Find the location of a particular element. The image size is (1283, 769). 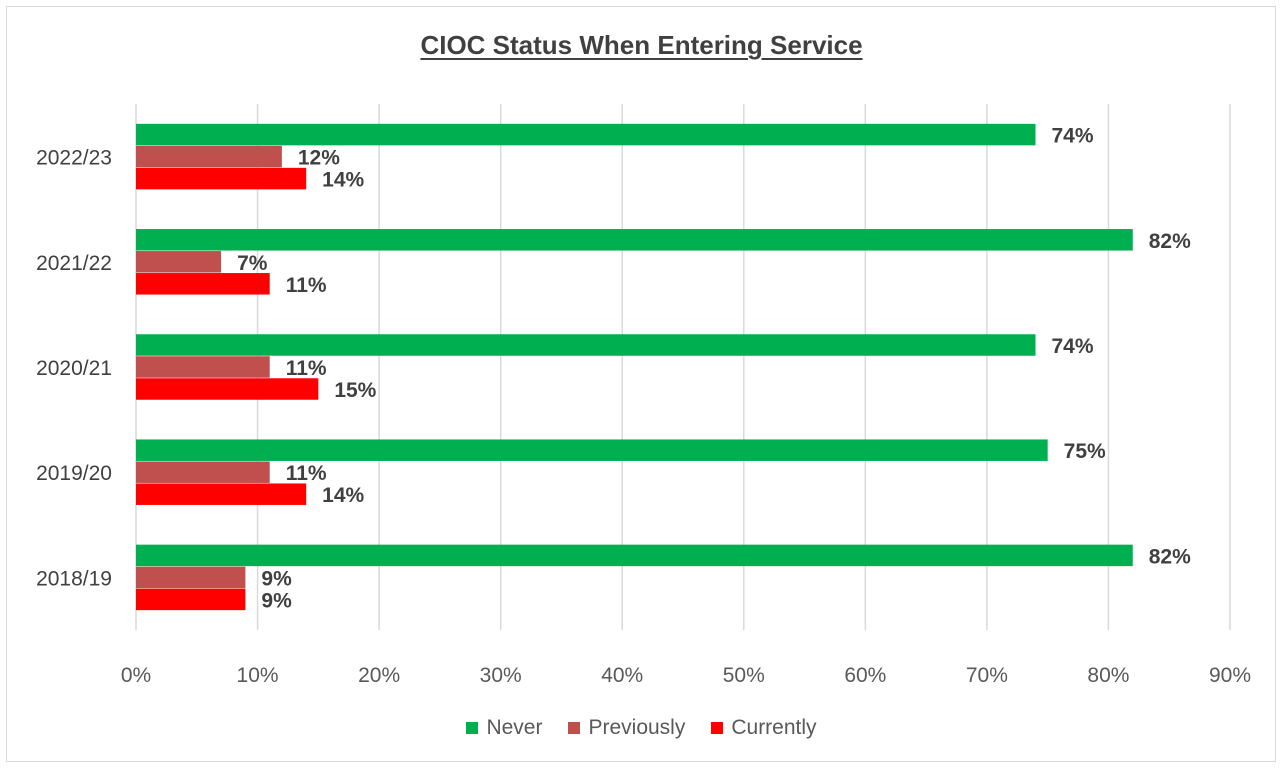

legend-label-never: Never is located at coordinates (514, 727).